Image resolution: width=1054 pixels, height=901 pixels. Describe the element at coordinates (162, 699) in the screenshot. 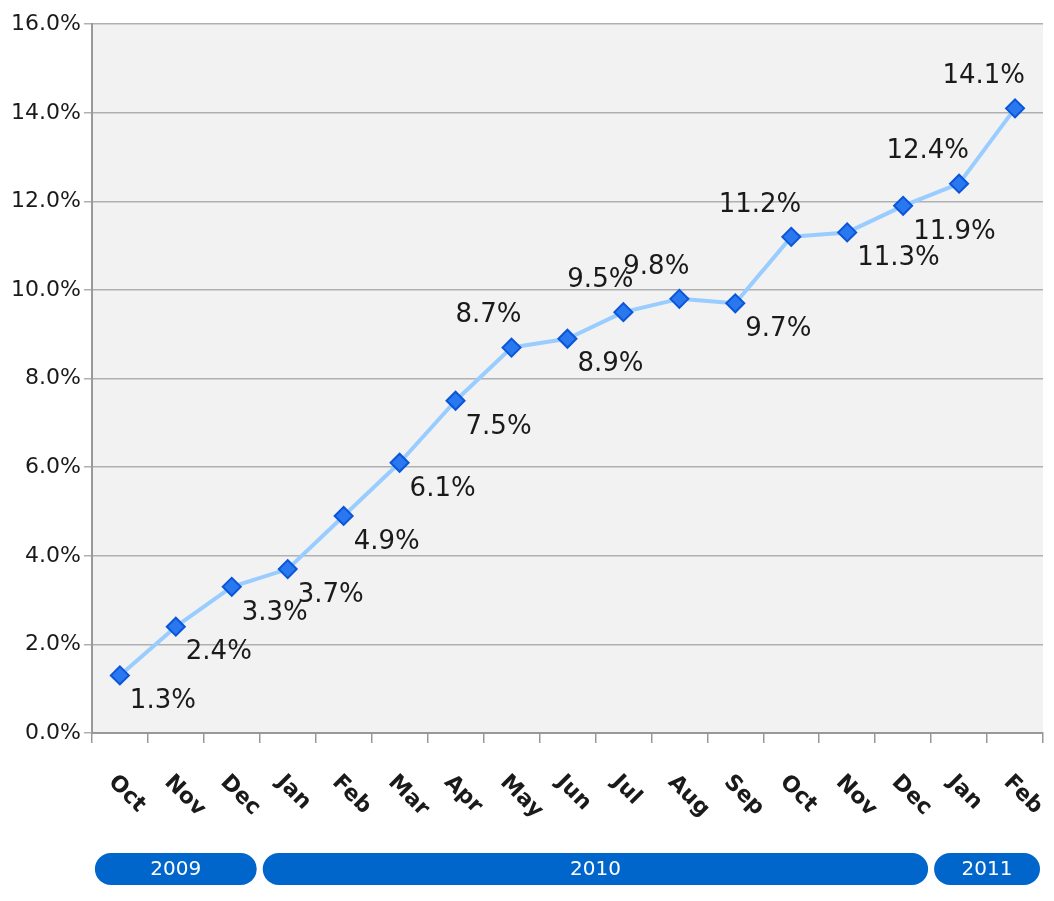

I see `data-label: 1.3%` at that location.